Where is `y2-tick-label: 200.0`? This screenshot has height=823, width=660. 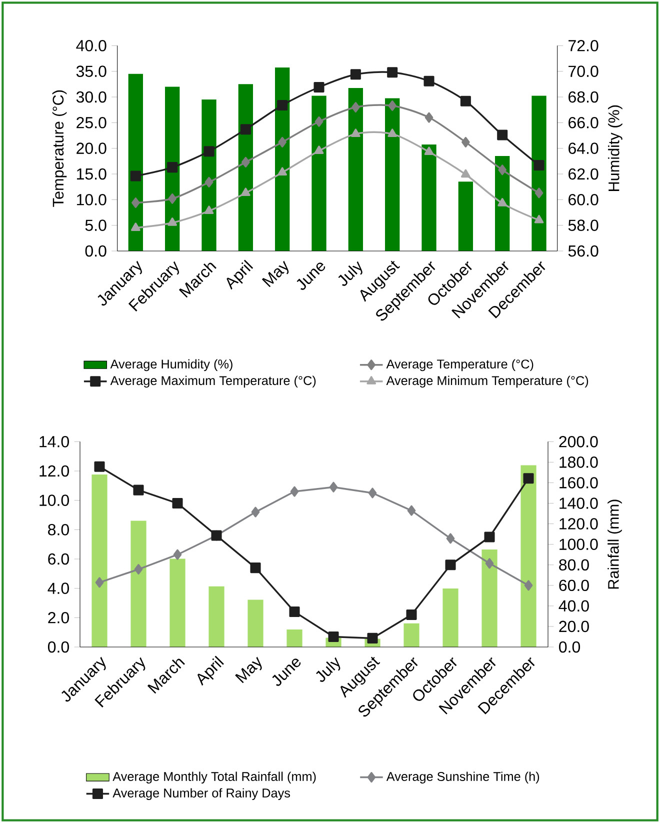
y2-tick-label: 200.0 is located at coordinates (578, 442).